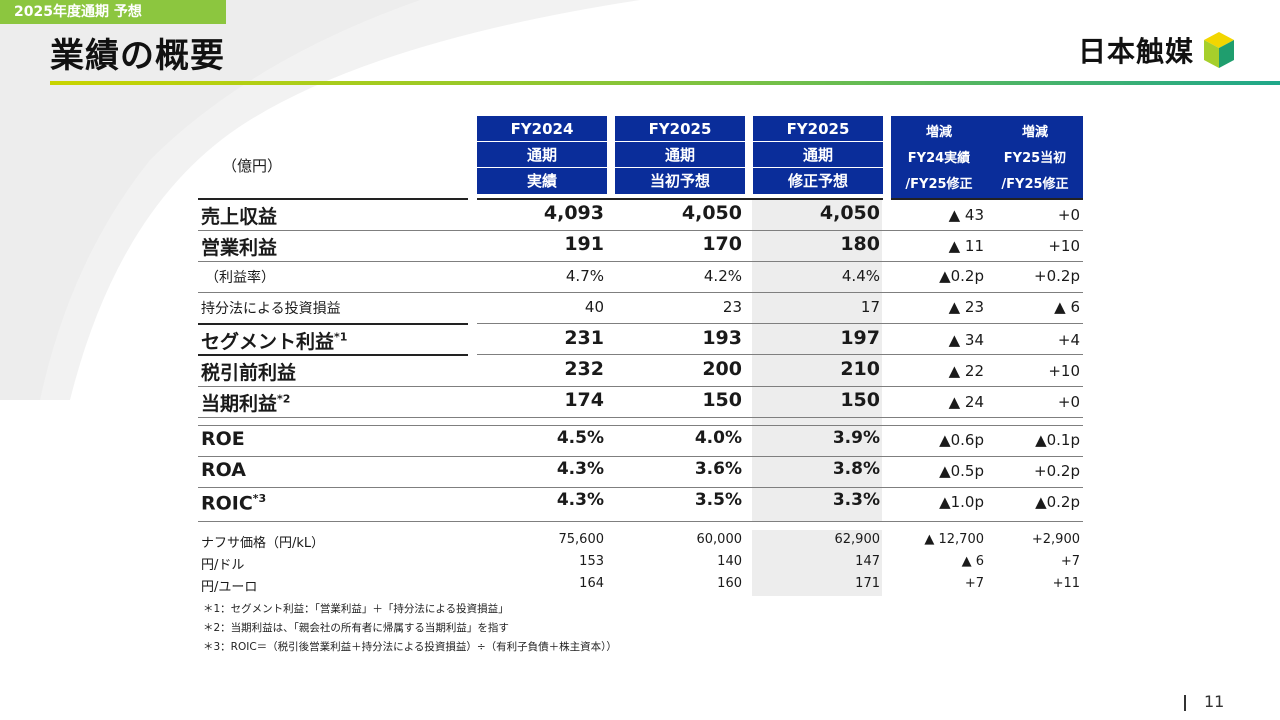 The width and height of the screenshot is (1280, 720). I want to click on cell-diff-fy24: ▲ 22, so click(966, 371).